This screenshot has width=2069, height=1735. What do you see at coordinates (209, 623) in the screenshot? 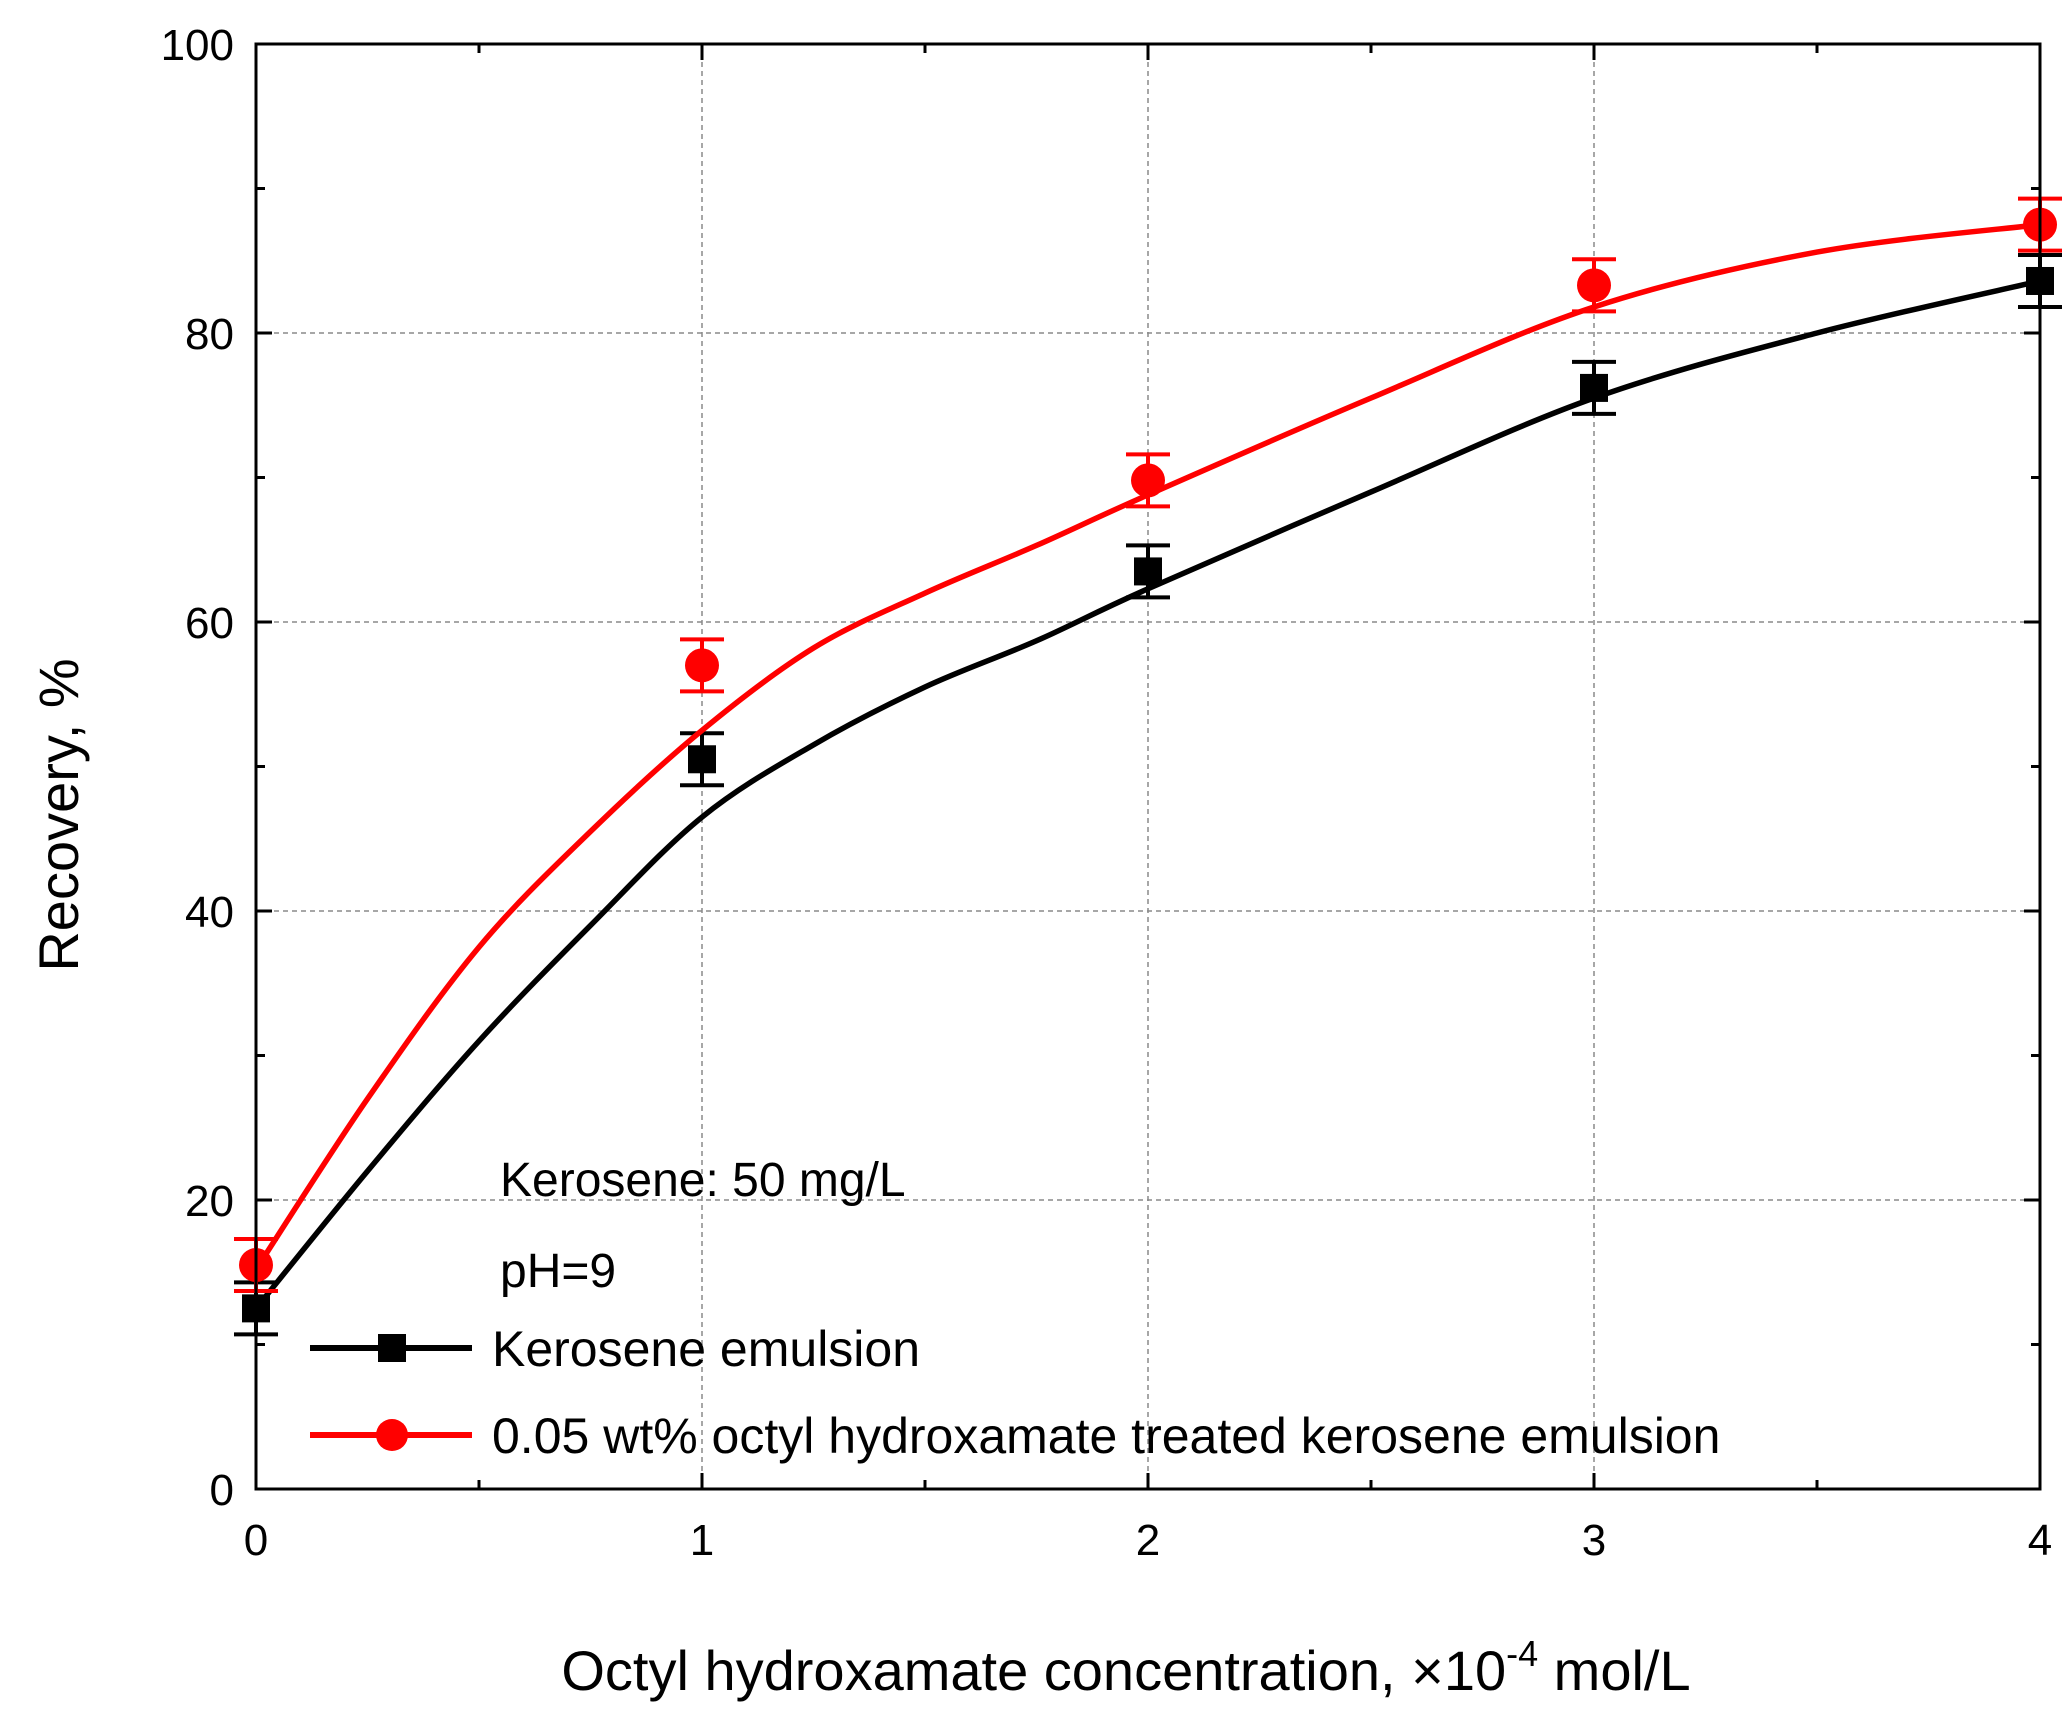
I see `y-tick-label: 60` at bounding box center [209, 623].